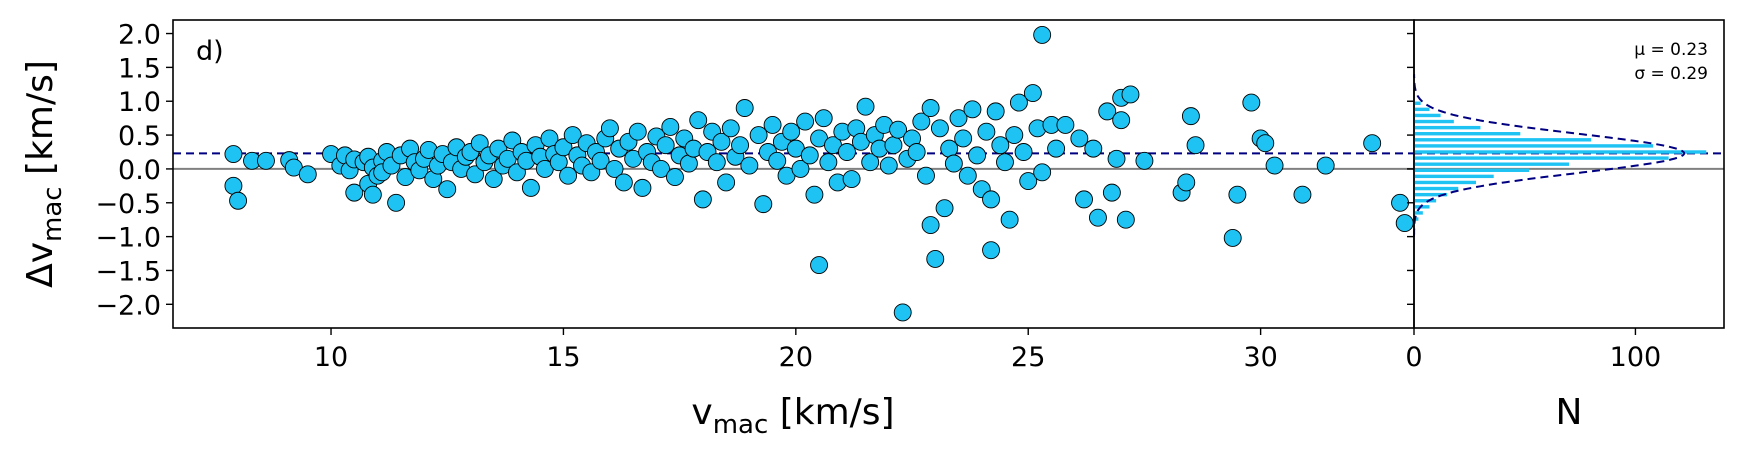  I want to click on panel-label: d), so click(210, 51).